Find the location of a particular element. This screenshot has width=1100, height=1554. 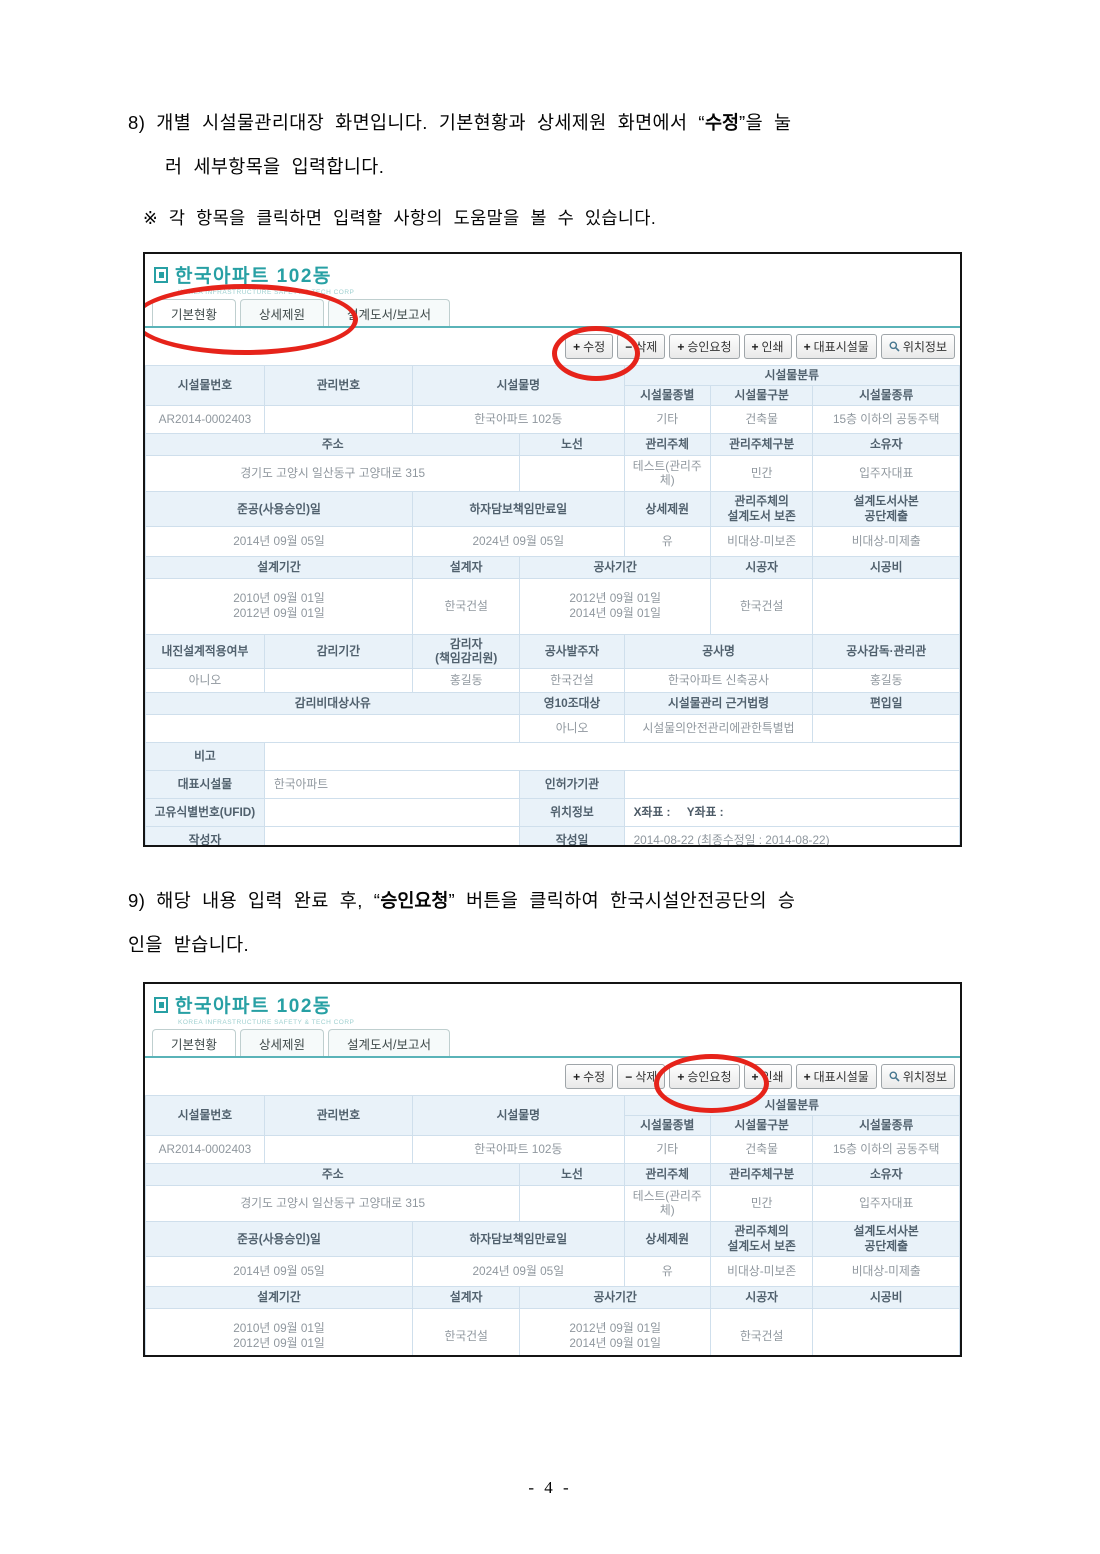

button-label: 승인요청 is located at coordinates (709, 1077).